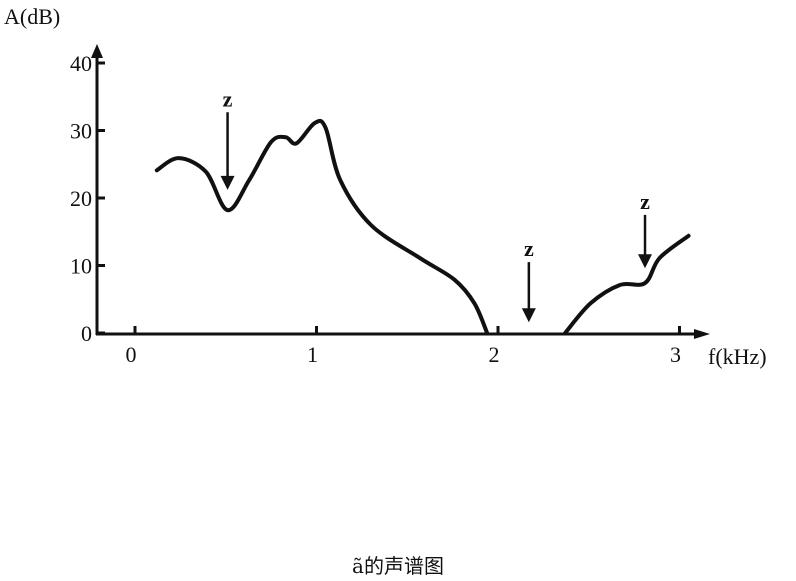 This screenshot has height=581, width=796. Describe the element at coordinates (81, 198) in the screenshot. I see `y-tick-label: 20` at that location.